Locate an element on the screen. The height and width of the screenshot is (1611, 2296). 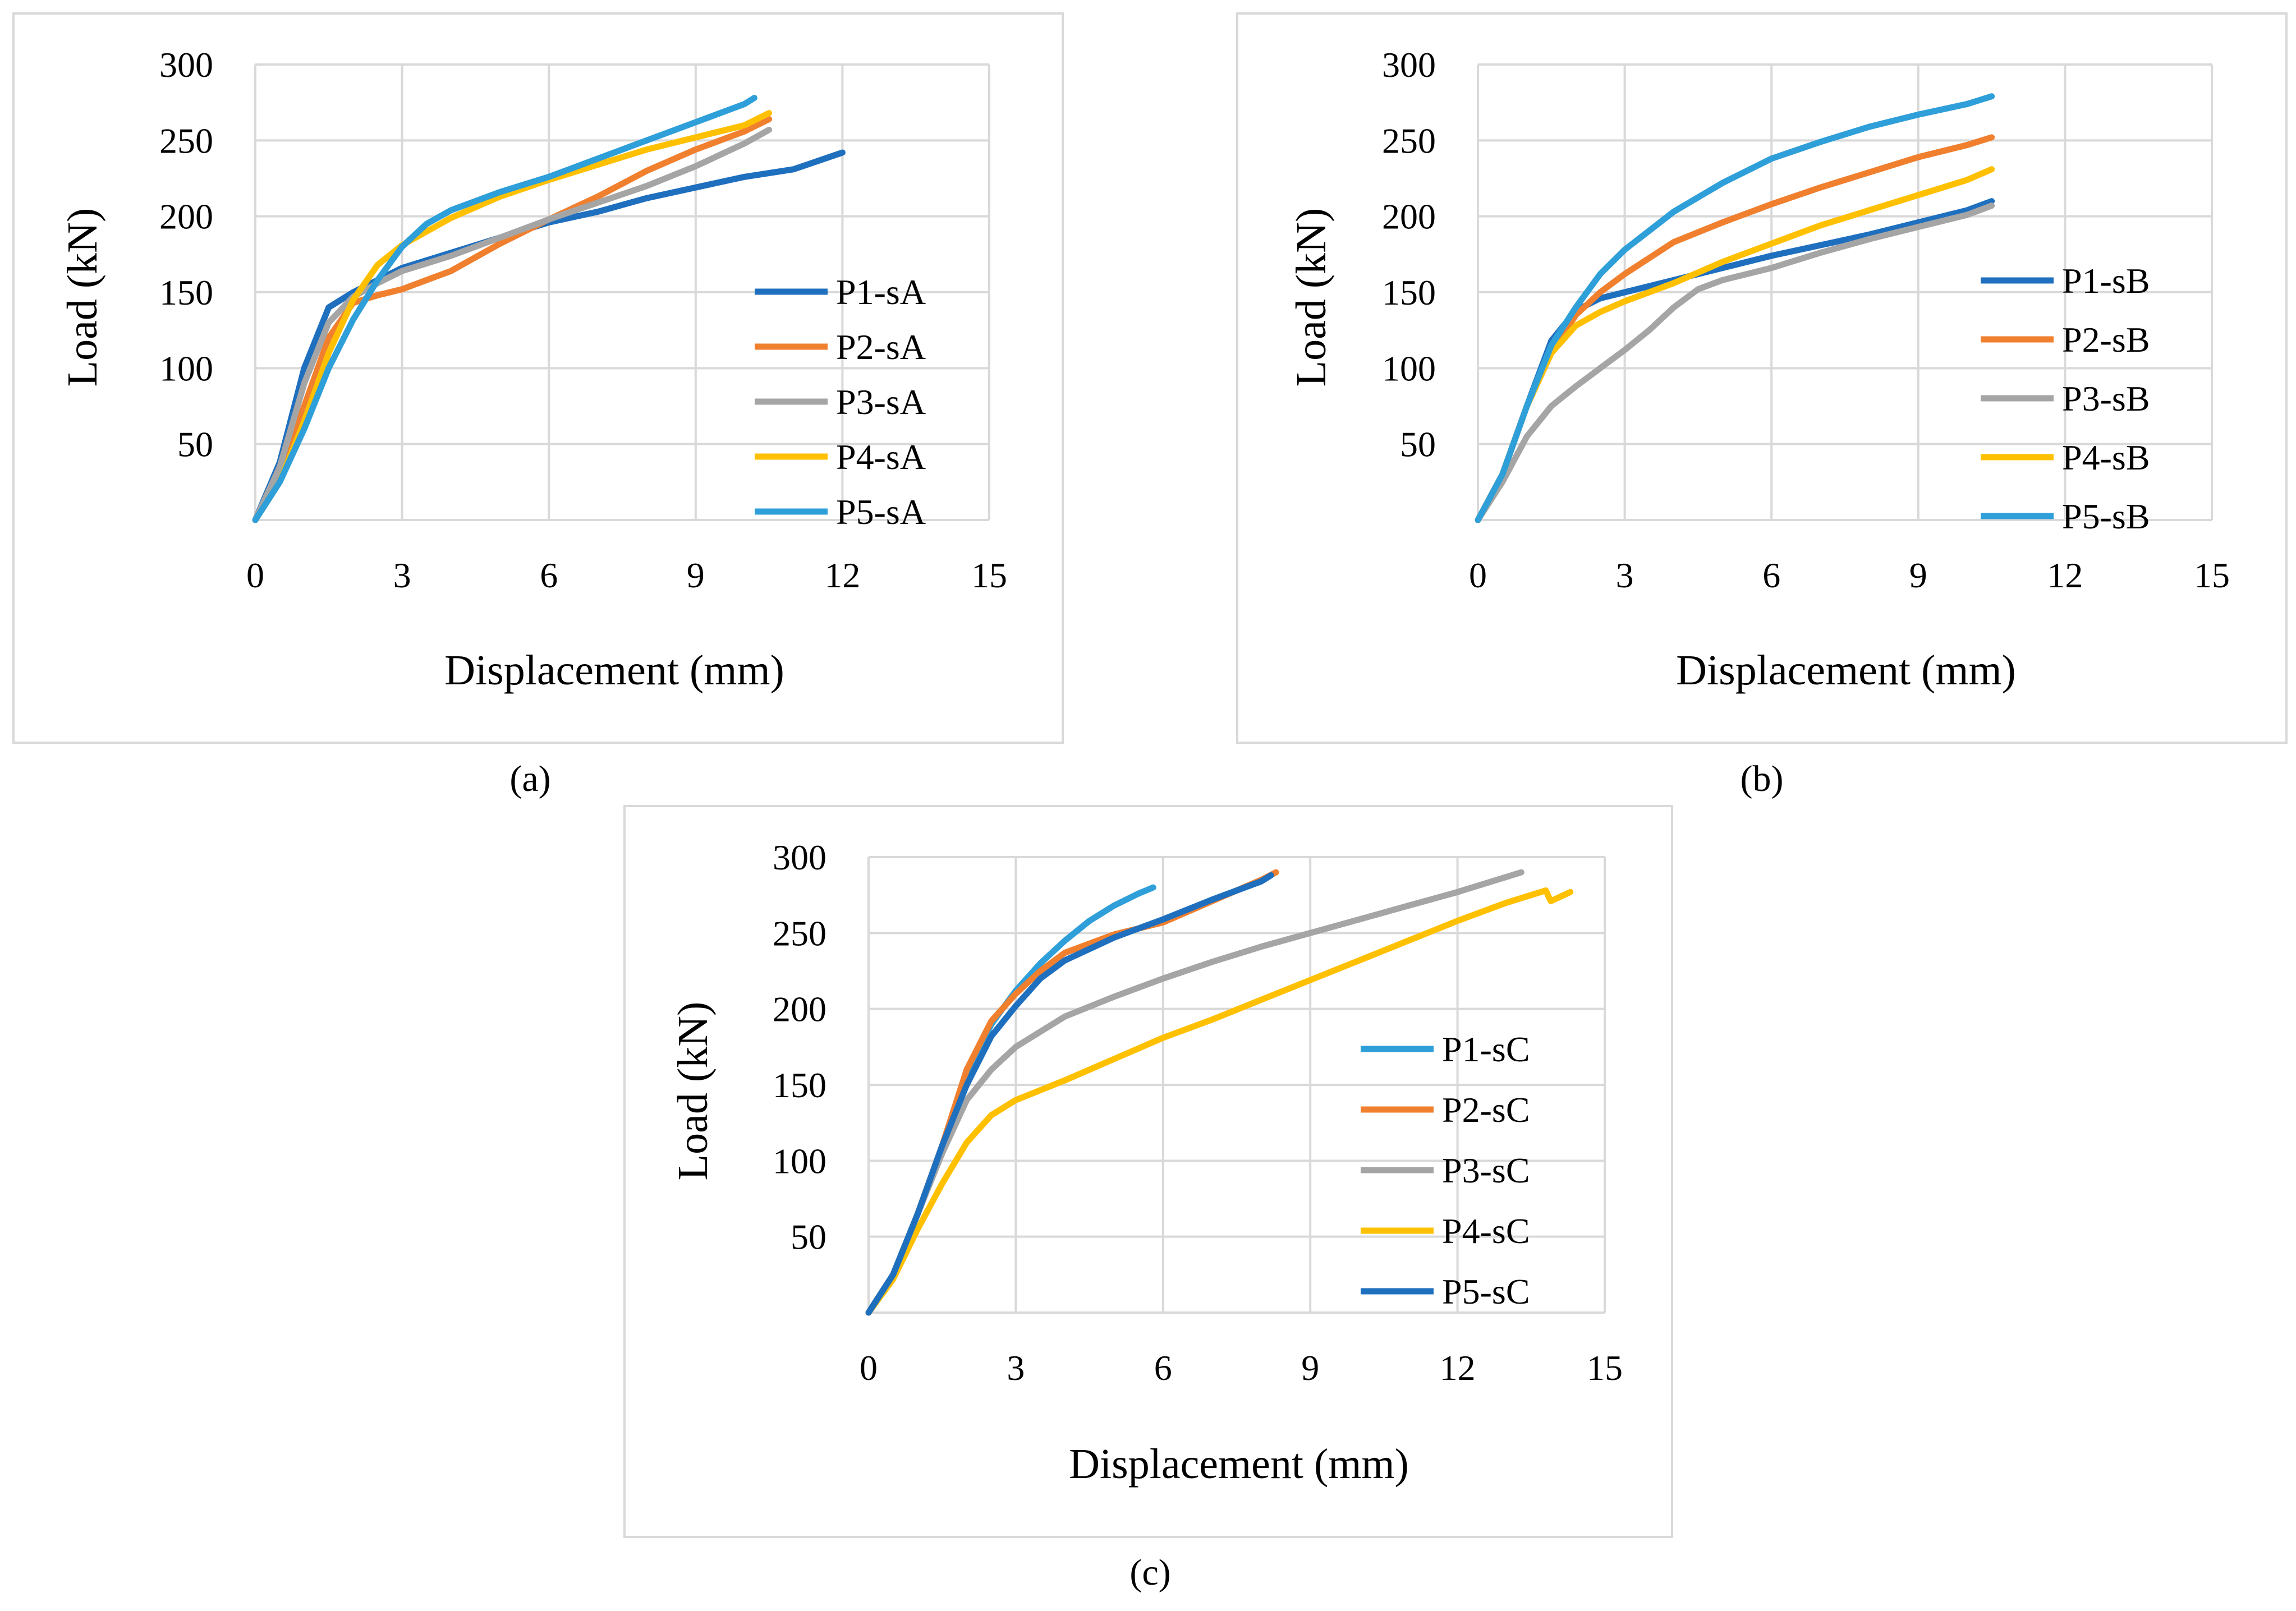
caption-b: (b) is located at coordinates (1762, 778).